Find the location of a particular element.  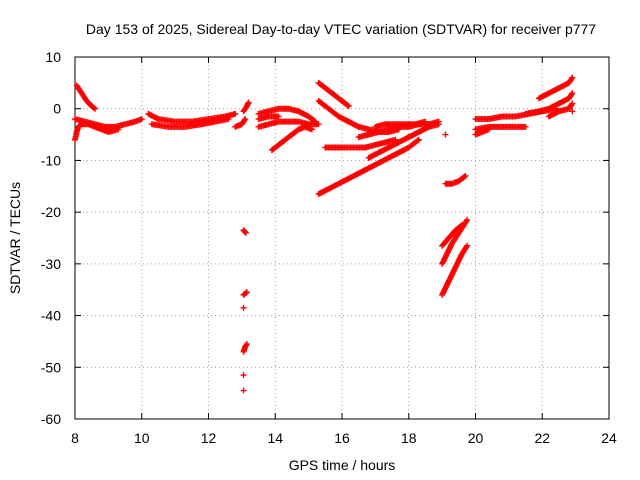

series-s16 is located at coordinates (268, 118).